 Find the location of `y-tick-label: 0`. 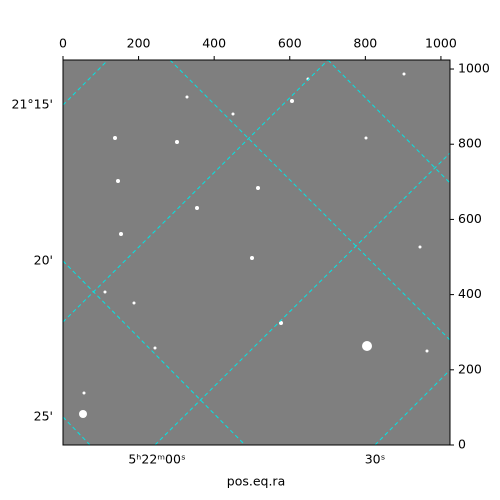

y-tick-label: 0 is located at coordinates (462, 444).